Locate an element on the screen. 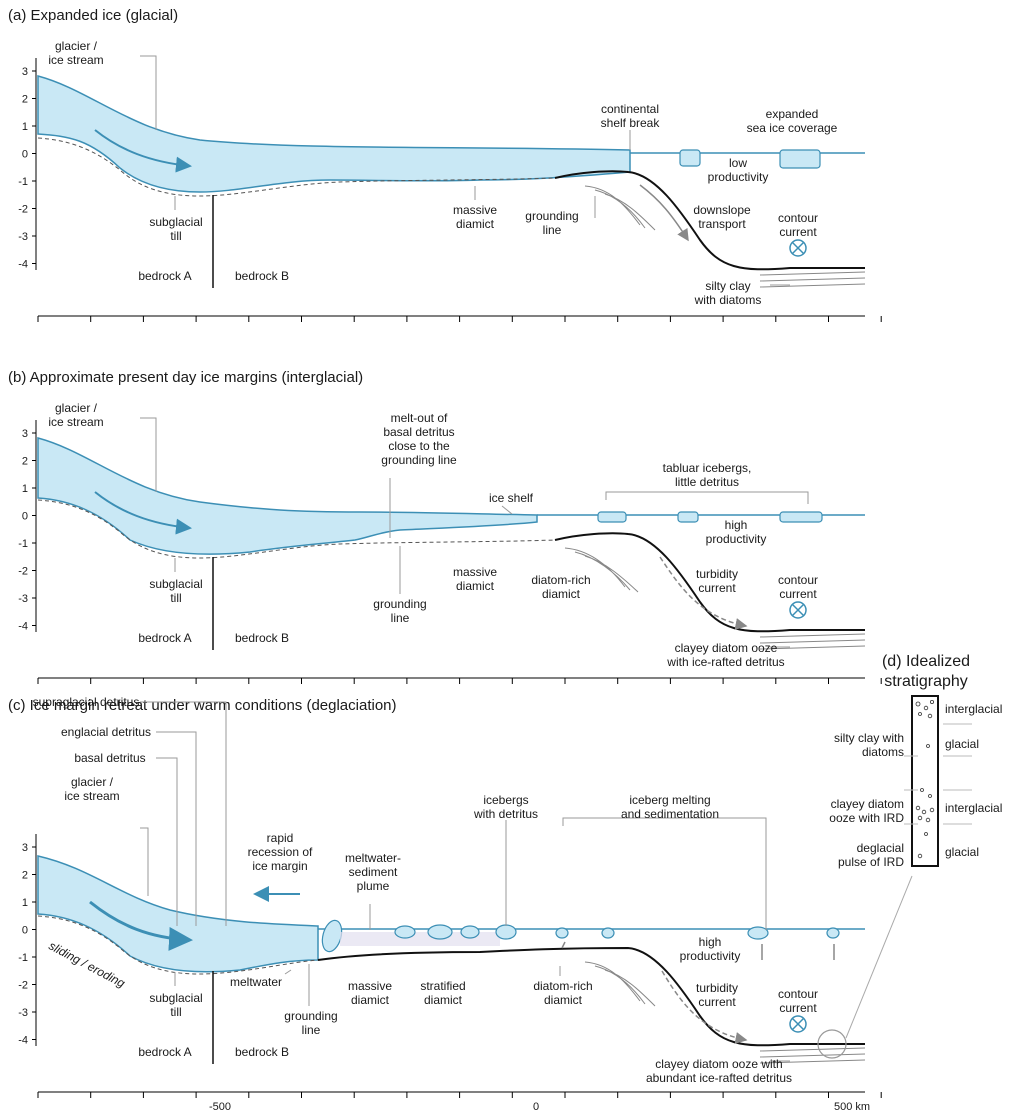  panel-c-contour-current-icon is located at coordinates (798, 1024).